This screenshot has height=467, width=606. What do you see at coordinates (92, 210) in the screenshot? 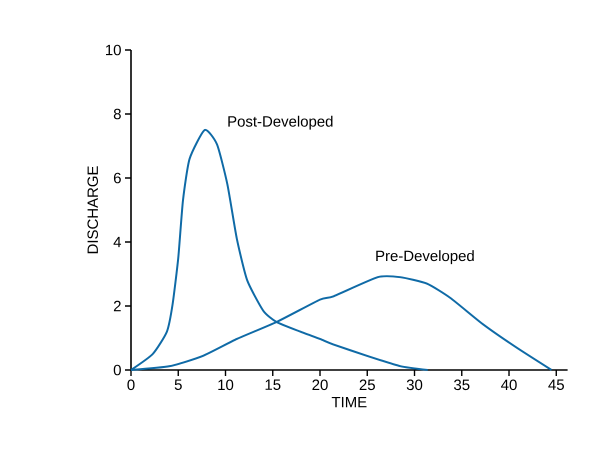
I see `y-axis-title: DISCHARGE` at bounding box center [92, 210].